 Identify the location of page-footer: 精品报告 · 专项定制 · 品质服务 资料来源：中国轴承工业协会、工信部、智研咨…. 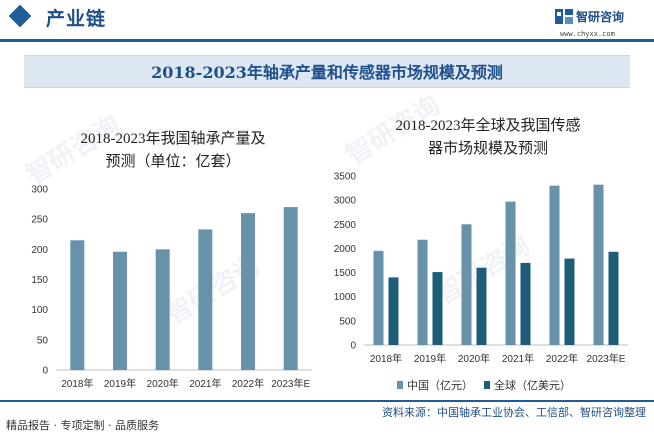
(327, 417).